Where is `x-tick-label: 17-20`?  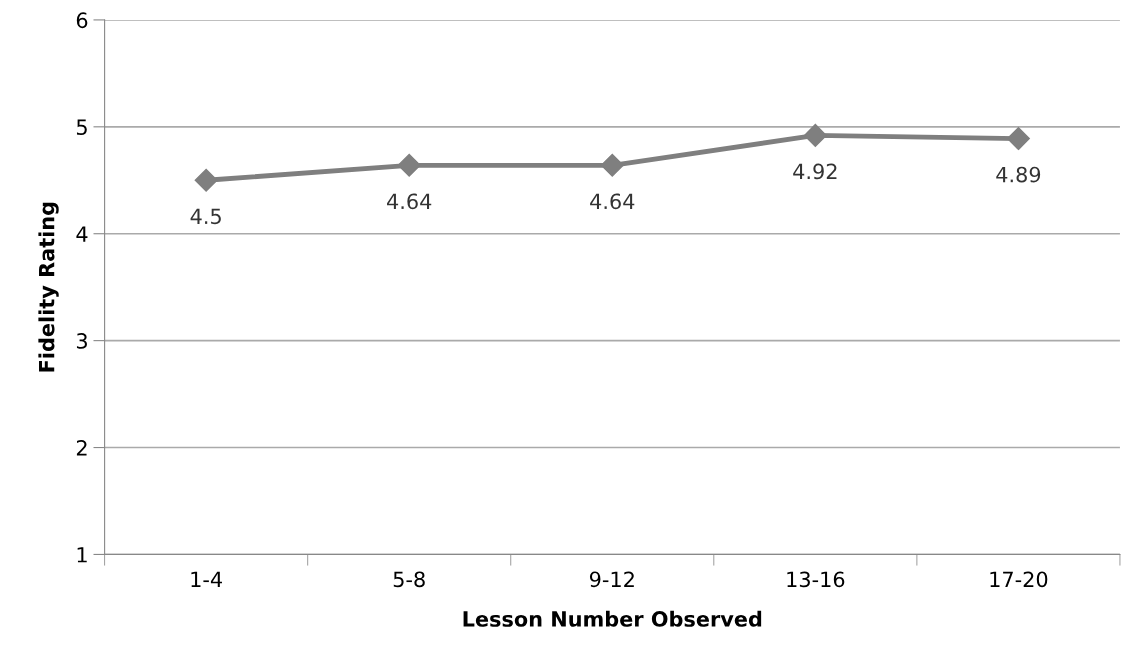 x-tick-label: 17-20 is located at coordinates (1019, 579).